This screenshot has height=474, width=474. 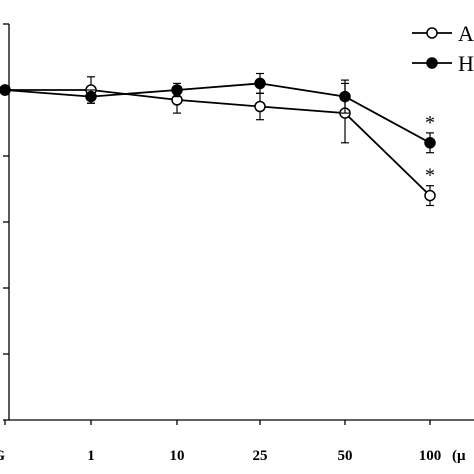 What do you see at coordinates (233, 456) in the screenshot?
I see `x-tick-labels: G 1 10 25 50 100 (μ` at bounding box center [233, 456].